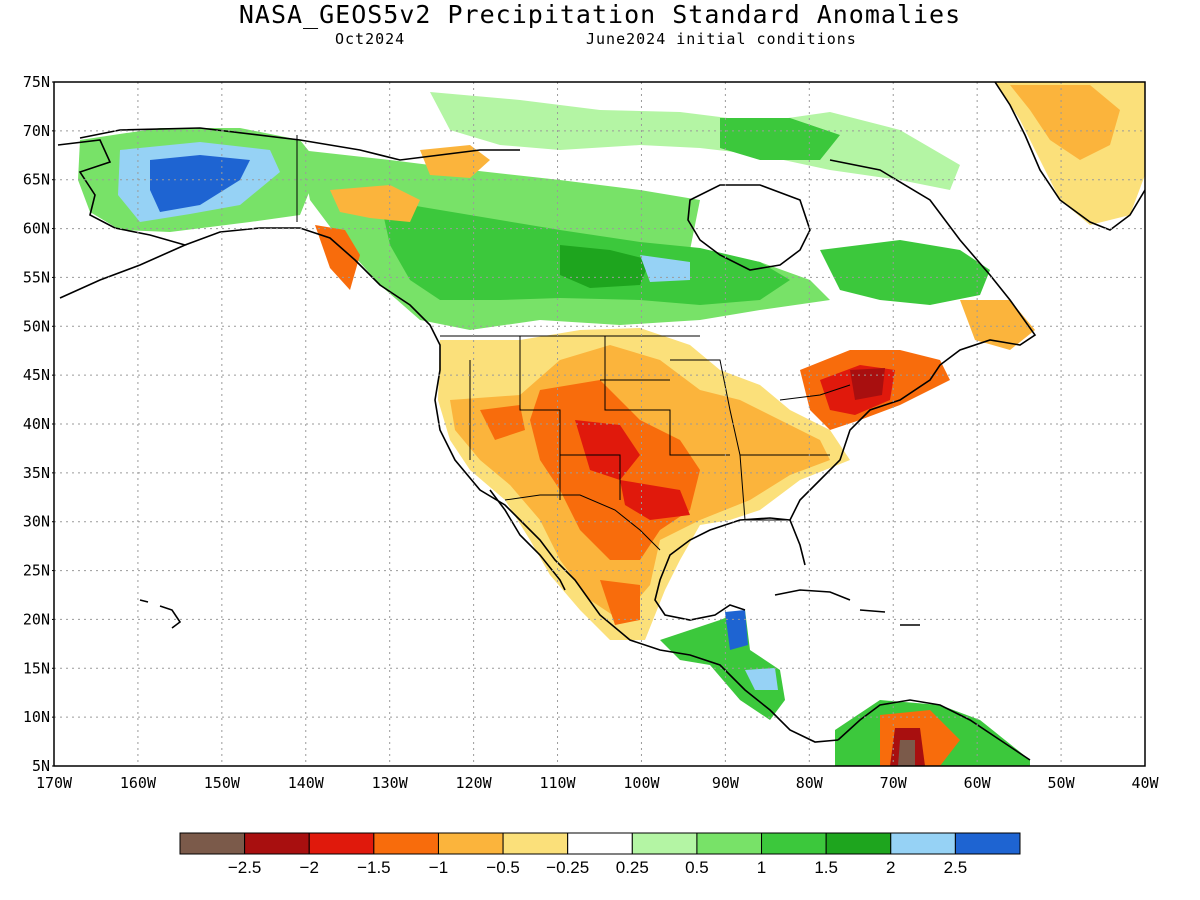 The image size is (1200, 900). I want to click on initial-conditions: June2024 initial conditions, so click(721, 39).